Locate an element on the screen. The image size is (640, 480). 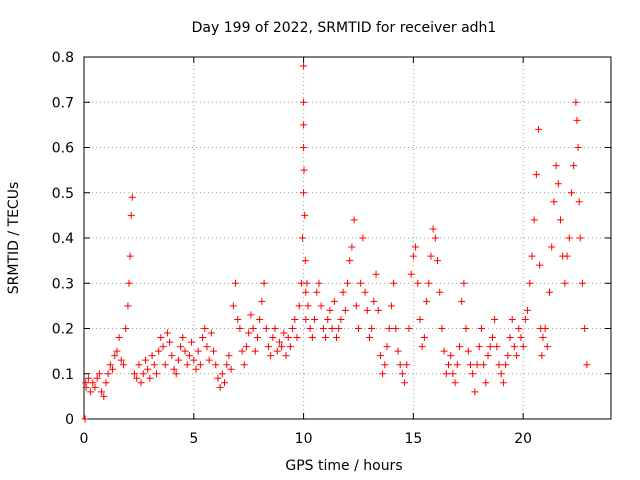
y-axis-title: SRMTID / TECUs is located at coordinates (14, 238).